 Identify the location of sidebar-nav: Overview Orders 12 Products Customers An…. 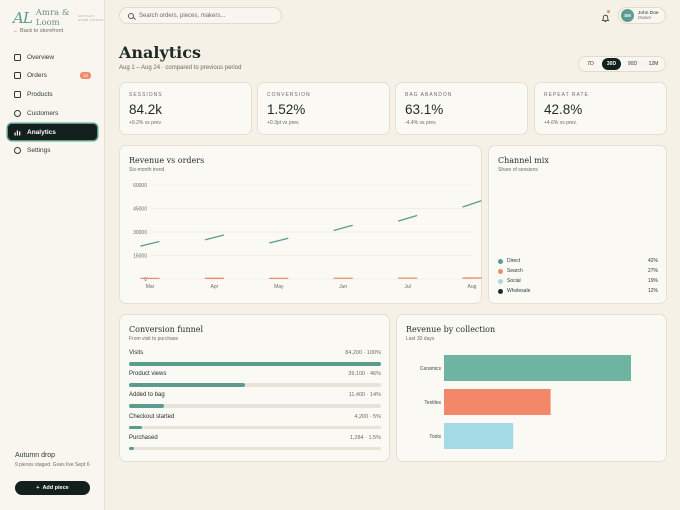
(52, 105).